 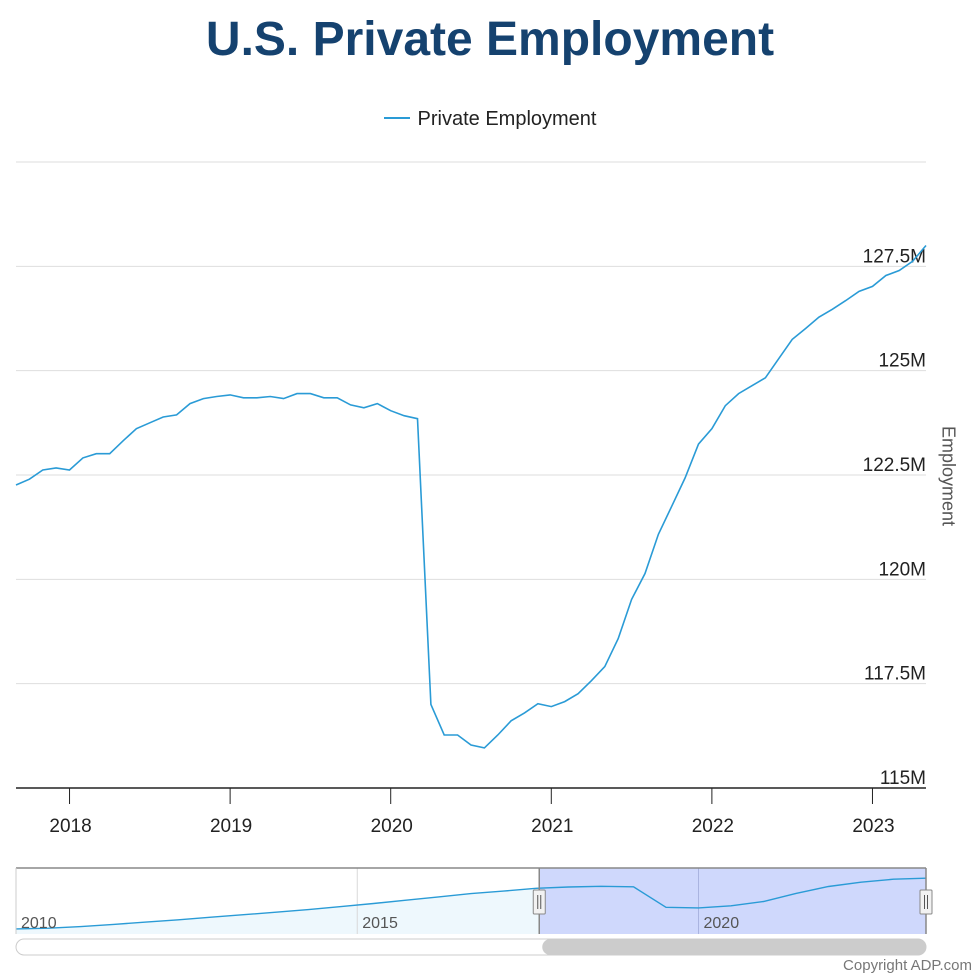 I want to click on copyright-text: Copyright ADP.com, so click(x=907, y=965).